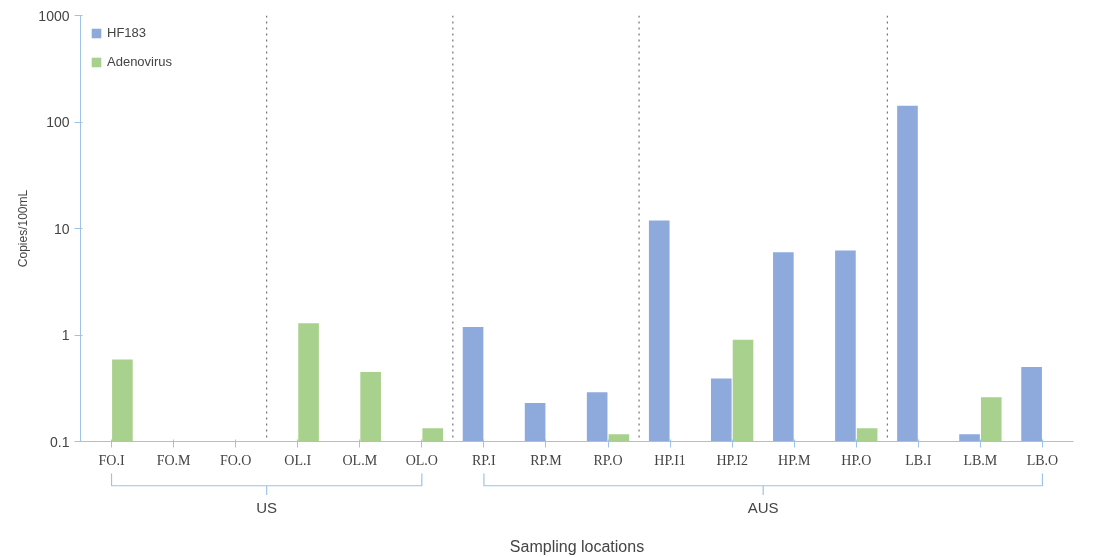 This screenshot has width=1093, height=557. What do you see at coordinates (54, 15) in the screenshot?
I see `y-tick-label: 1000` at bounding box center [54, 15].